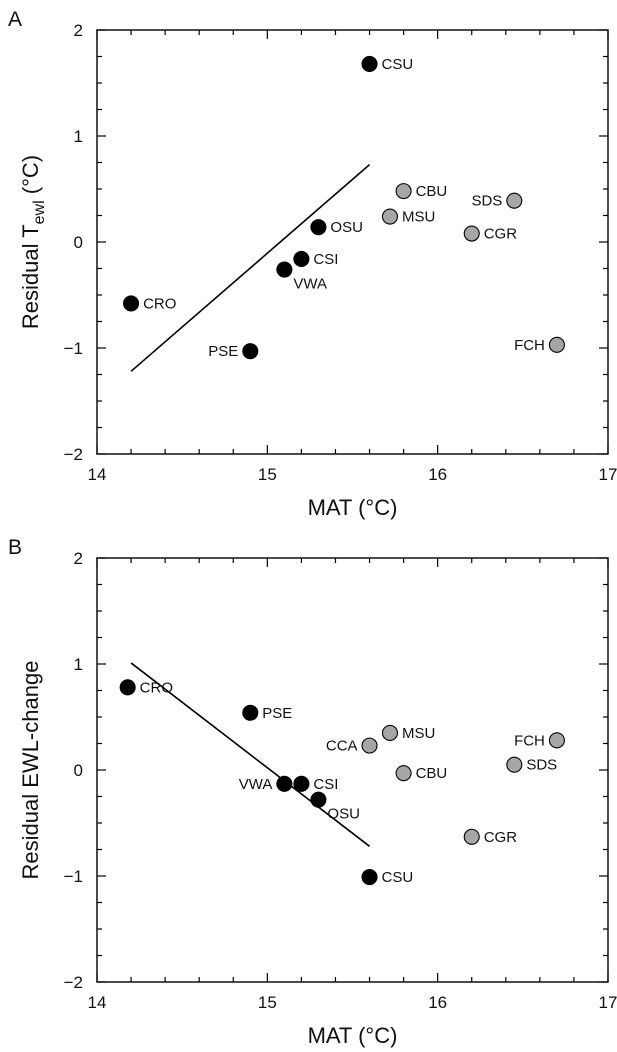 The image size is (617, 1052). What do you see at coordinates (342, 746) in the screenshot?
I see `point-label-cca: CCA` at bounding box center [342, 746].